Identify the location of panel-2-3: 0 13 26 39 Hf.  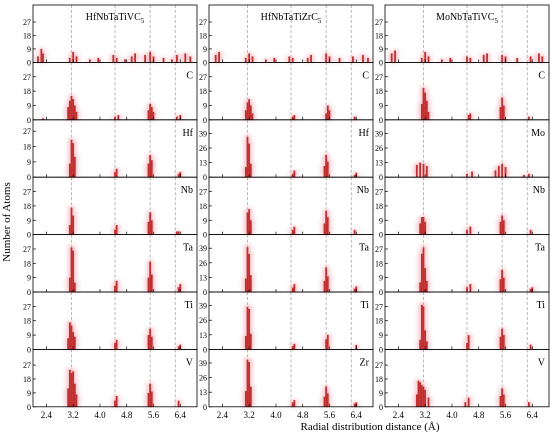
(286, 150).